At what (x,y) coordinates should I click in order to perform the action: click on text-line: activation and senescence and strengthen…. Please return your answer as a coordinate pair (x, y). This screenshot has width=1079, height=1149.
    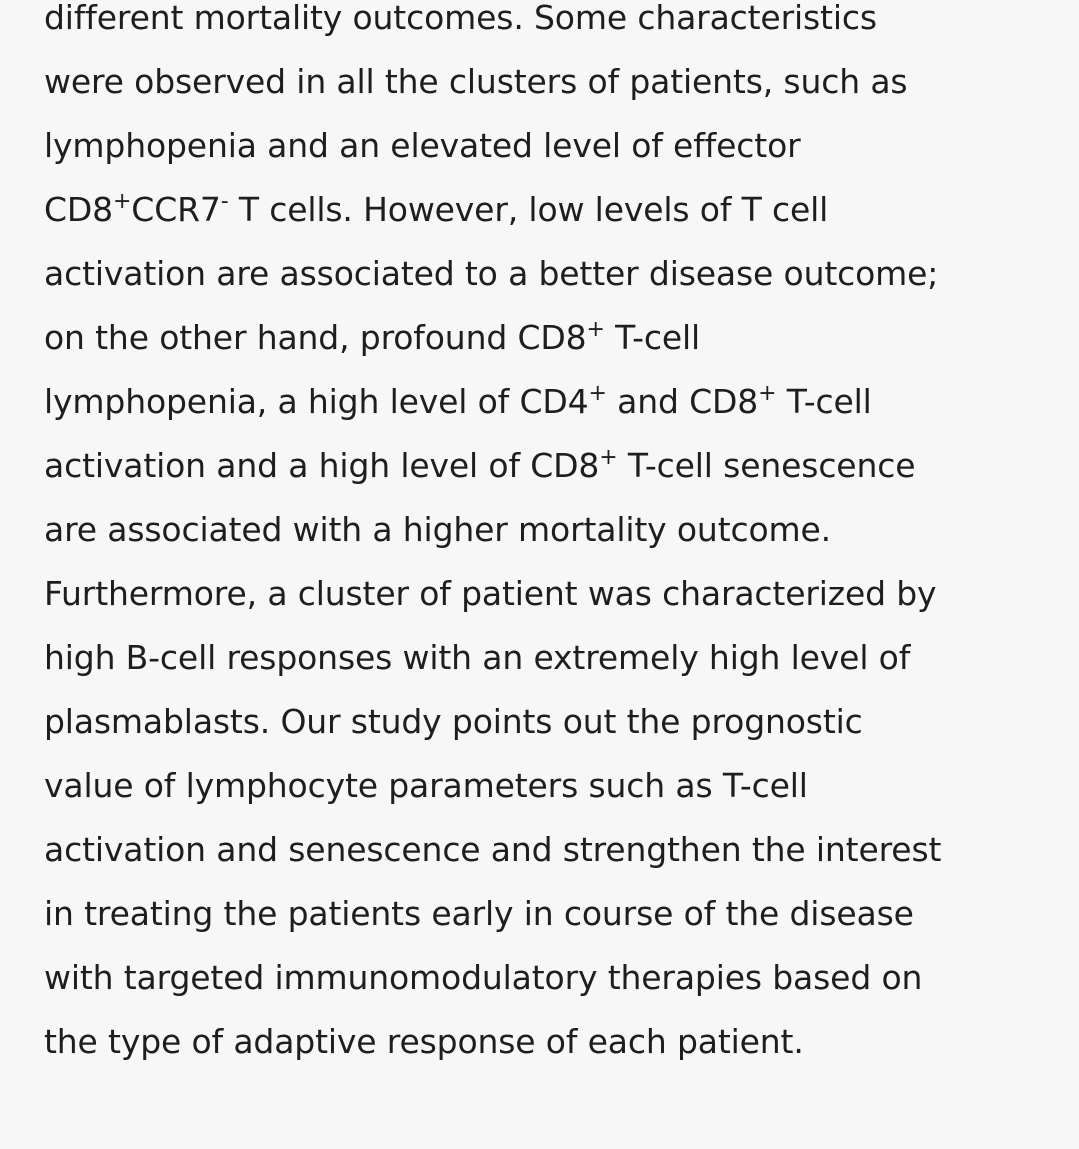
    Looking at the image, I should click on (493, 849).